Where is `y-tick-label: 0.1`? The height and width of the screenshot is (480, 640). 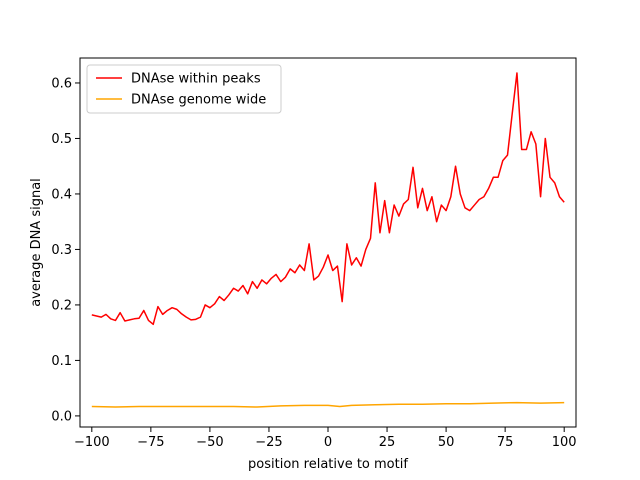 y-tick-label: 0.1 is located at coordinates (61, 361).